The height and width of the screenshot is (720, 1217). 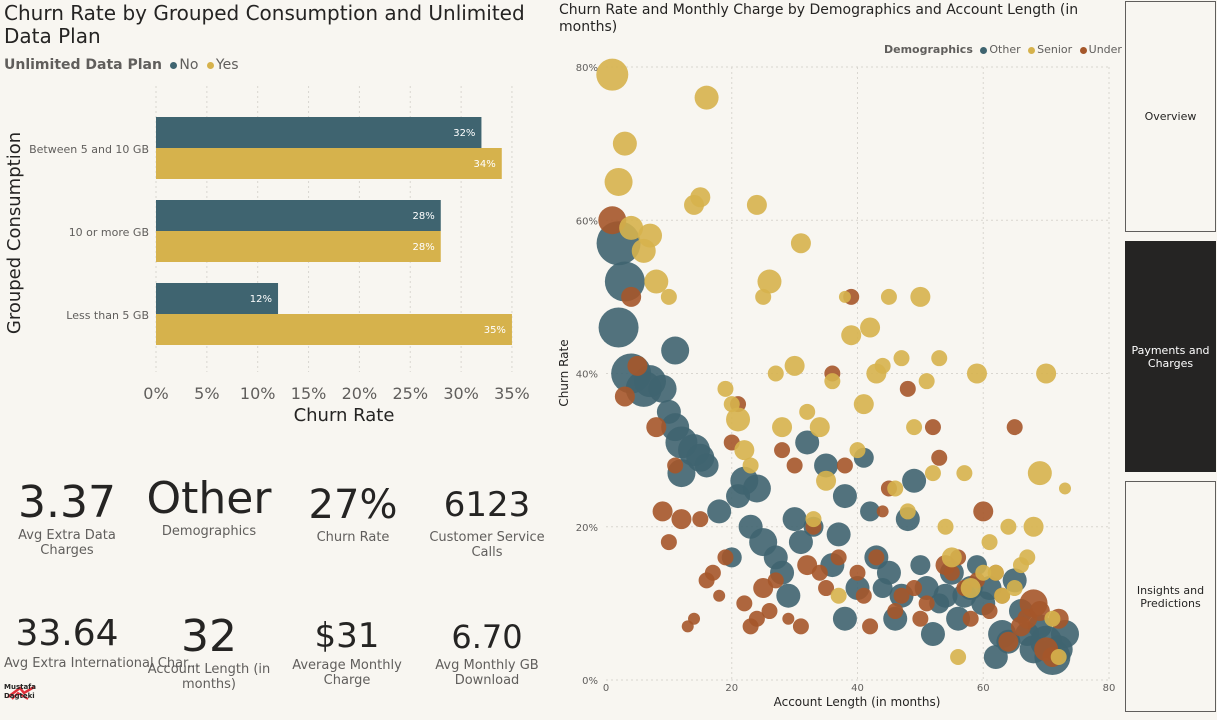 What do you see at coordinates (1170, 116) in the screenshot?
I see `nav-overview-button: Overview` at bounding box center [1170, 116].